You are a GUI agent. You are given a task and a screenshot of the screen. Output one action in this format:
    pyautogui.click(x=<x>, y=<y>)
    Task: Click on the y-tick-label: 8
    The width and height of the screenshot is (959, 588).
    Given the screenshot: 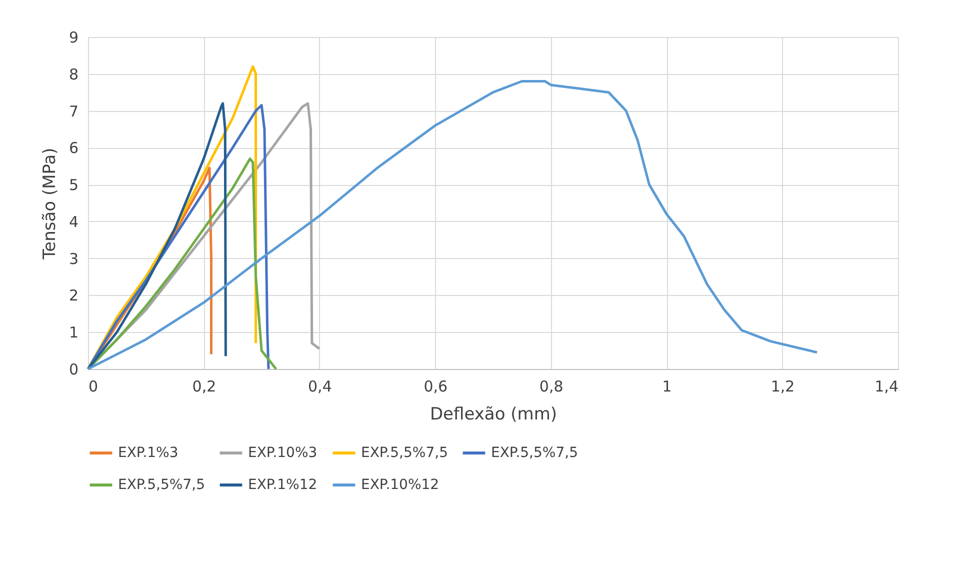 What is the action you would take?
    pyautogui.click(x=73, y=74)
    